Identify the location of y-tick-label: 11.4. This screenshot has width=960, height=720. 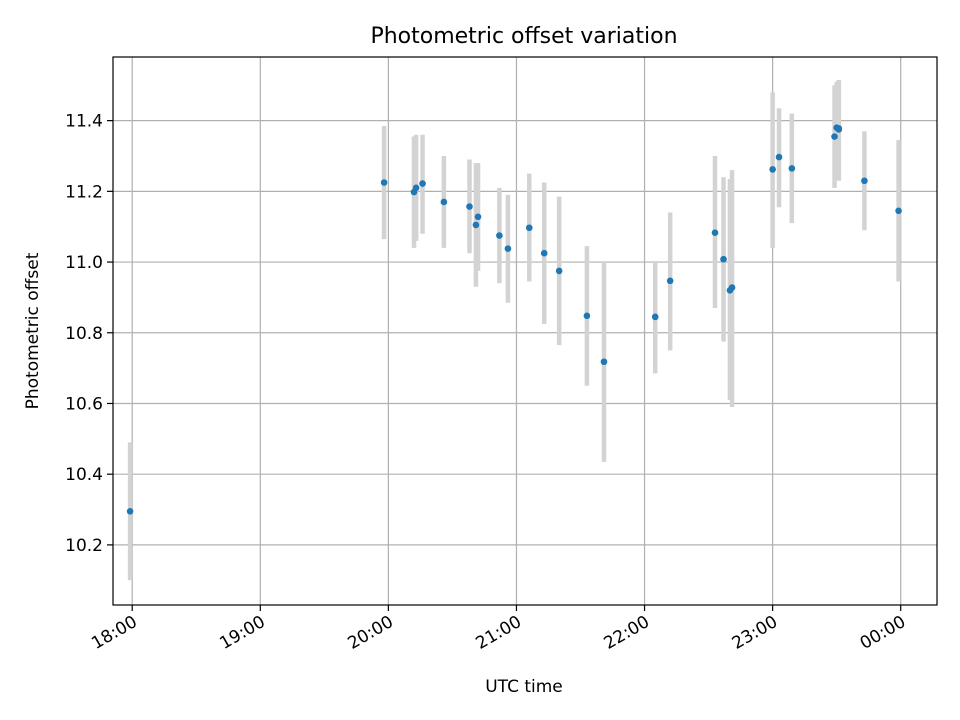
(84, 122).